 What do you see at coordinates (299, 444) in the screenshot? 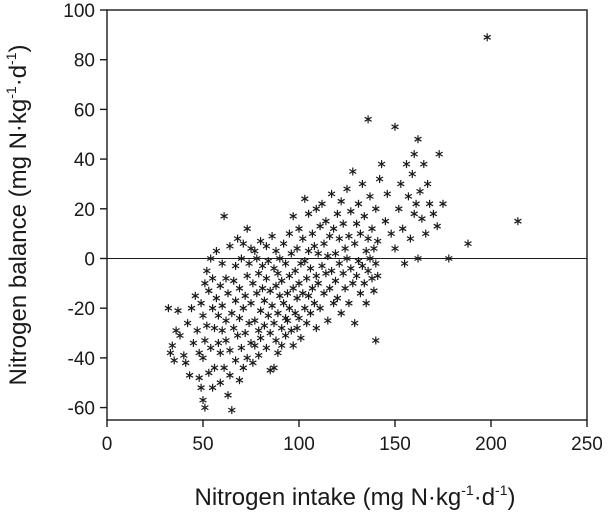
I see `x-tick-label: 100` at bounding box center [299, 444].